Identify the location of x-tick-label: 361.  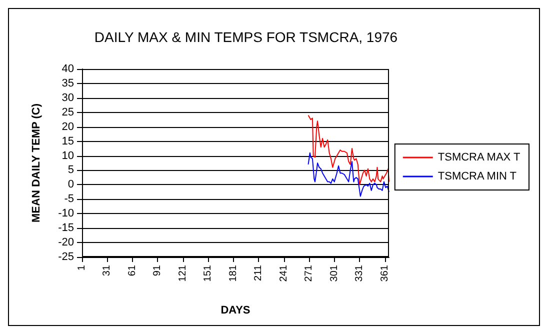
(384, 273).